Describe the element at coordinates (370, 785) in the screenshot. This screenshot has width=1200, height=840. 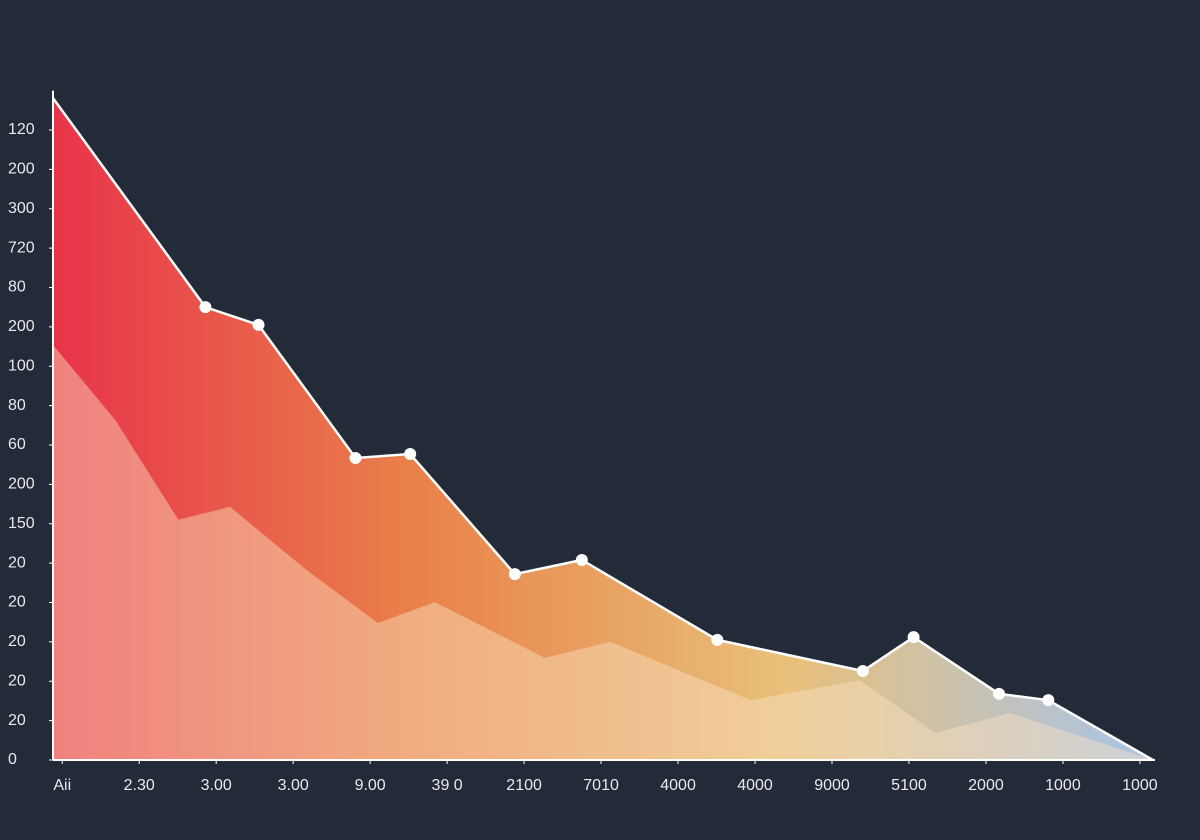
I see `x-tick-label: 9.00` at that location.